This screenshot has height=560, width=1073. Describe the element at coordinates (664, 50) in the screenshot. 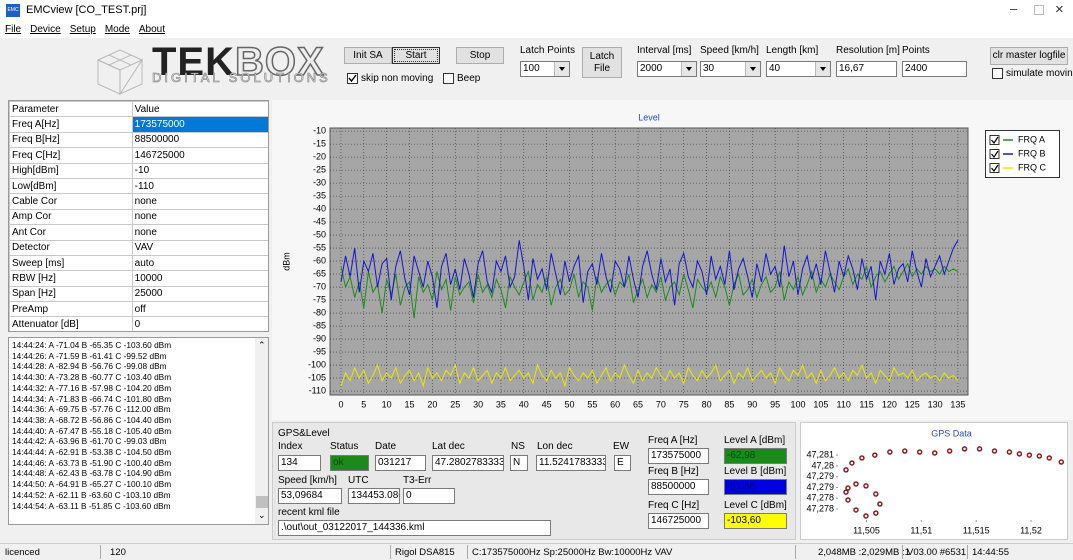

I see `interval-label: Interval [ms]` at that location.